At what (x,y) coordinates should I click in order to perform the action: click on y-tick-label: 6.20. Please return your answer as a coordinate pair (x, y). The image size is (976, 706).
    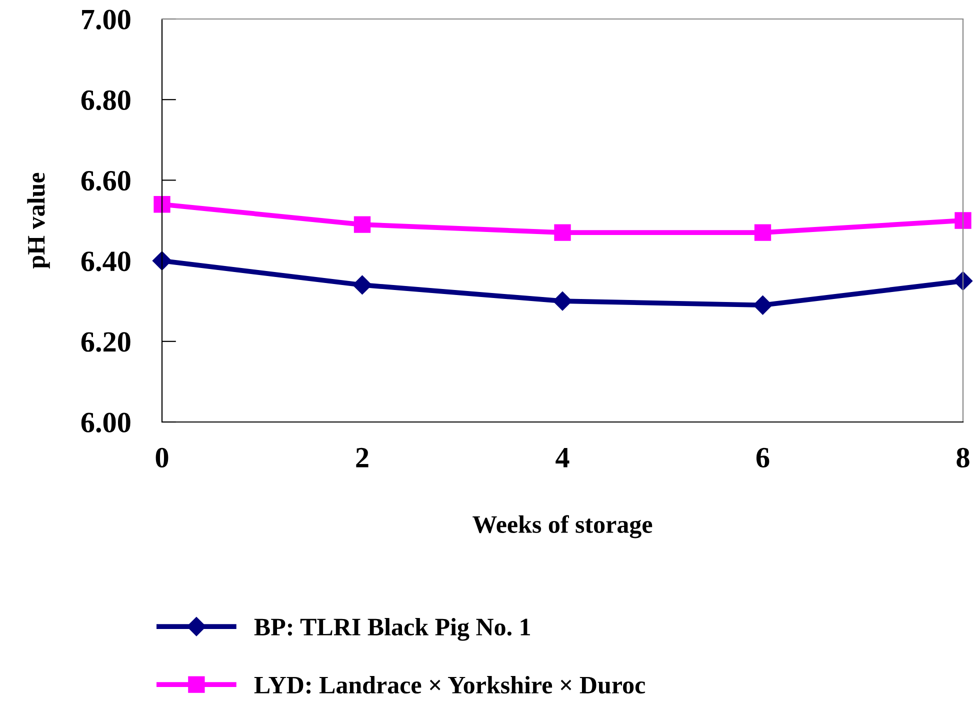
    Looking at the image, I should click on (105, 342).